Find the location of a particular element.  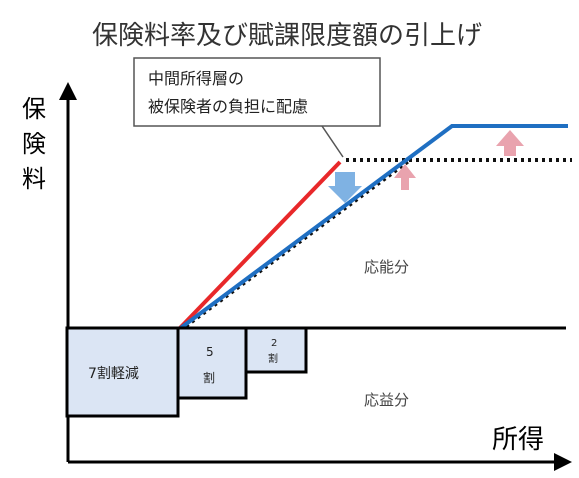

previous-rate-line is located at coordinates (298, 243).